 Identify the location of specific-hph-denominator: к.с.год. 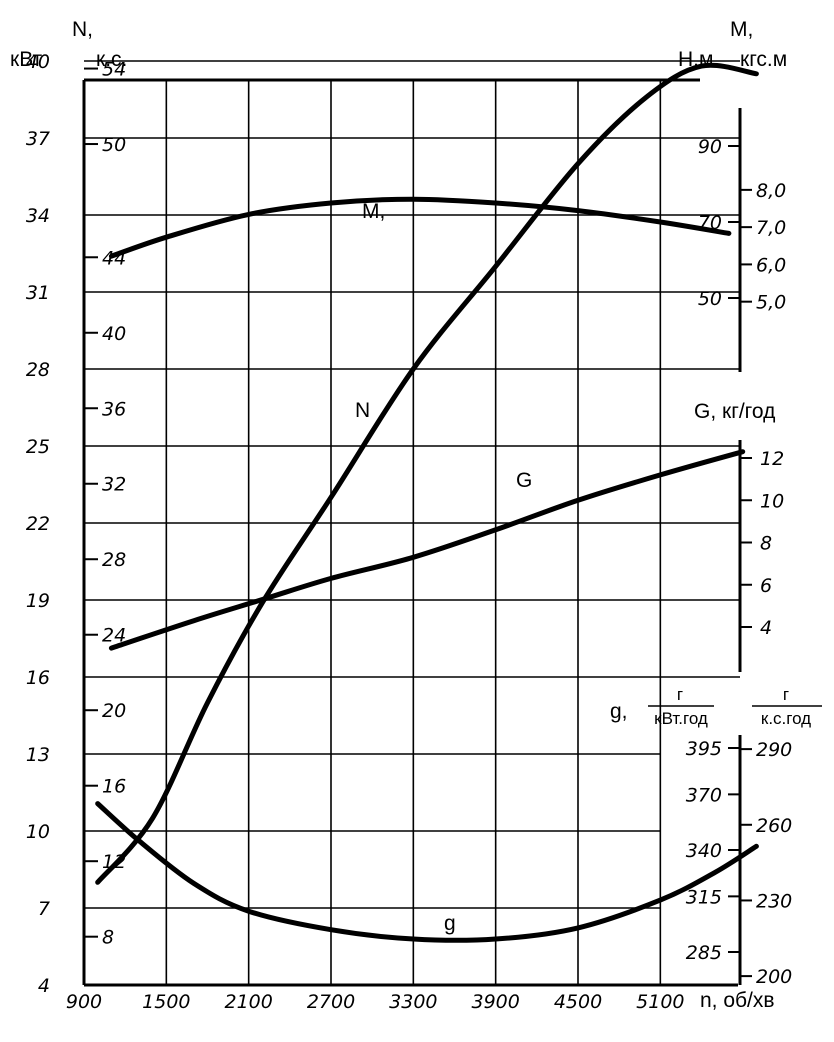
(786, 718).